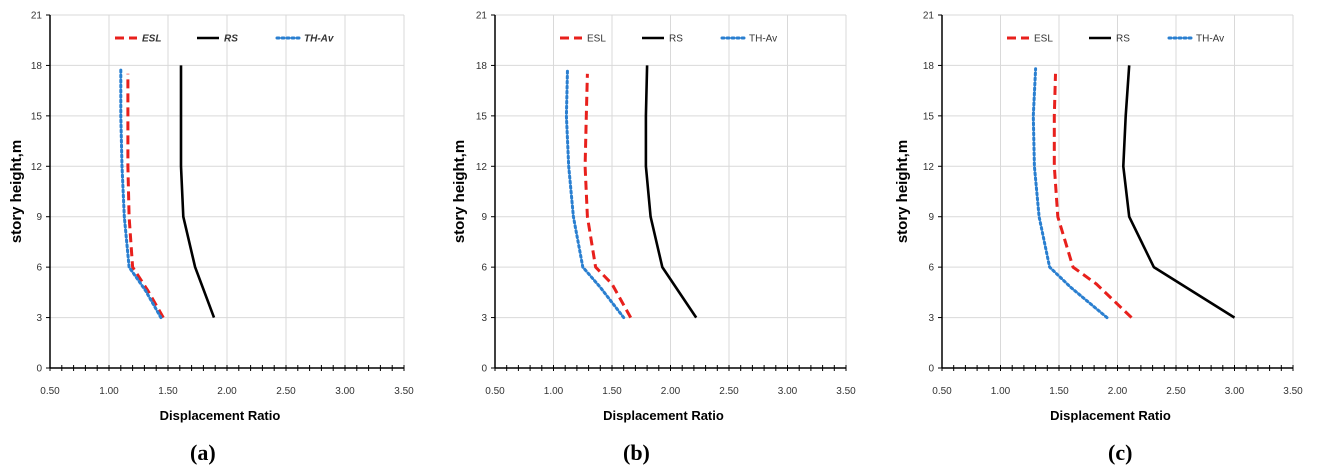  I want to click on panel-label: (a), so click(203, 452).